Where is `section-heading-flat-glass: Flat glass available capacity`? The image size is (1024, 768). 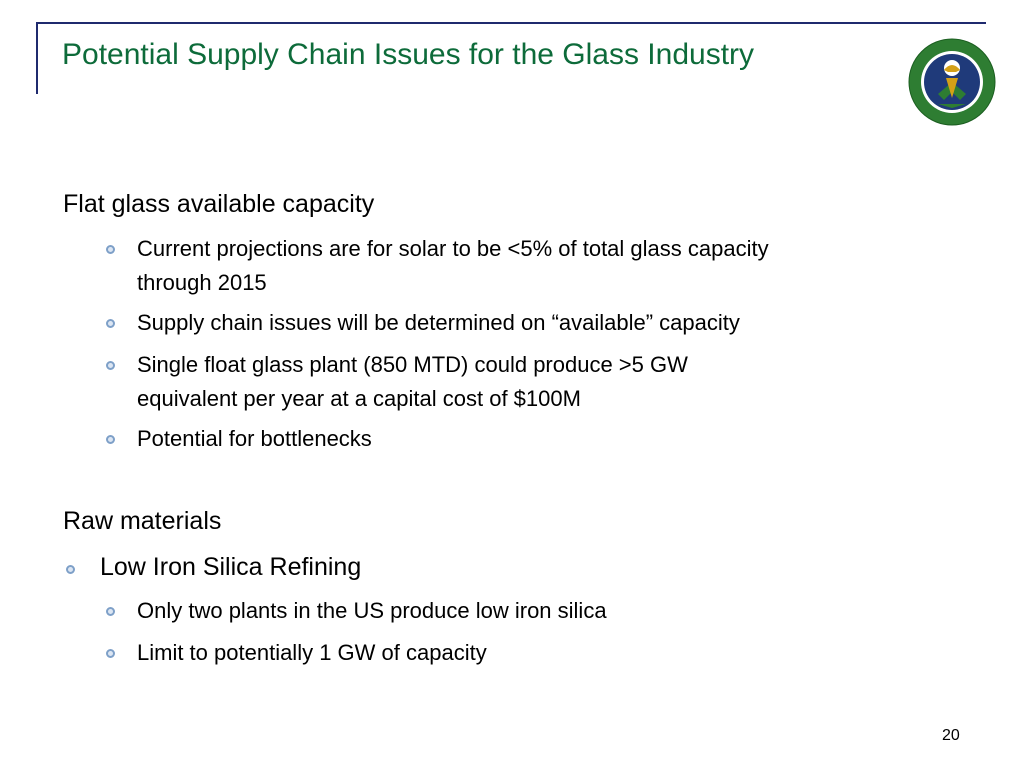 section-heading-flat-glass: Flat glass available capacity is located at coordinates (219, 204).